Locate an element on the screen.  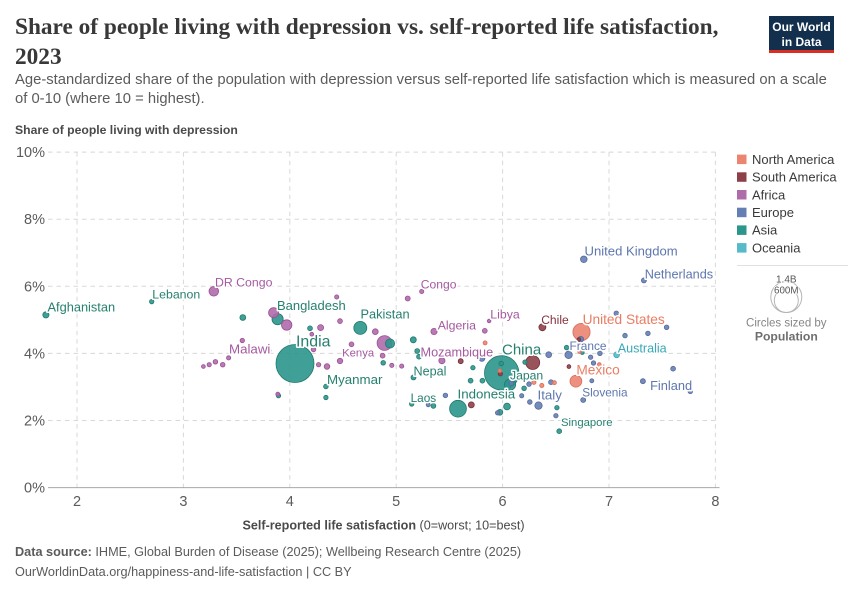
svg-text: Libya is located at coordinates (505, 315).